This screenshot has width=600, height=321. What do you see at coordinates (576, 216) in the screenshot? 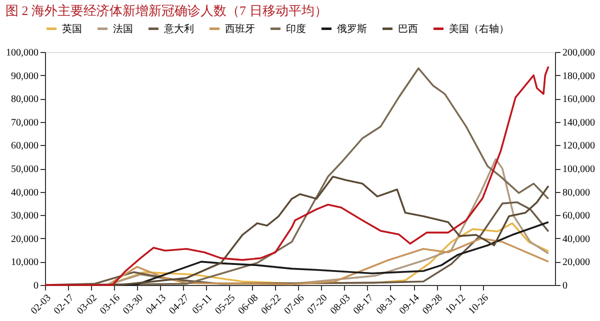
I see `y2-tick-label: 60,000` at bounding box center [576, 216].